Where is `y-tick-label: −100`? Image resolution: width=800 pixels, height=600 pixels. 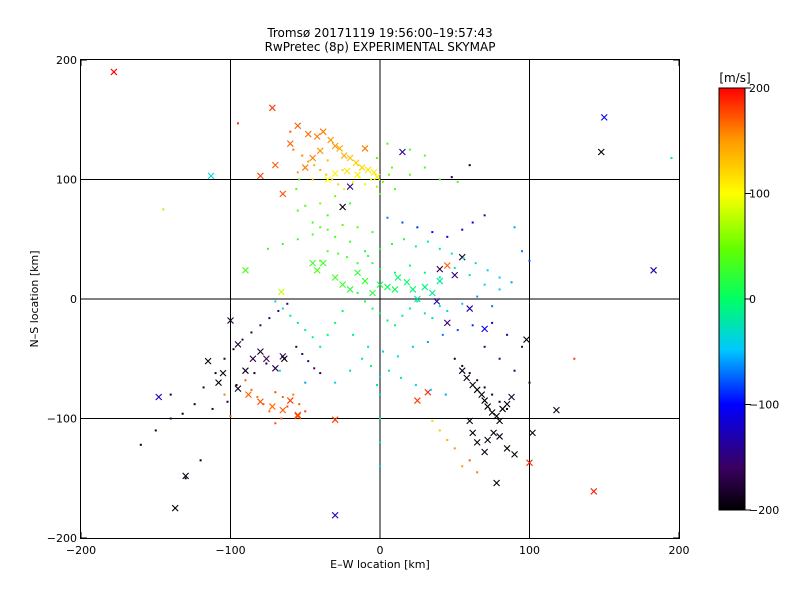
y-tick-label: −100 is located at coordinates (62, 419).